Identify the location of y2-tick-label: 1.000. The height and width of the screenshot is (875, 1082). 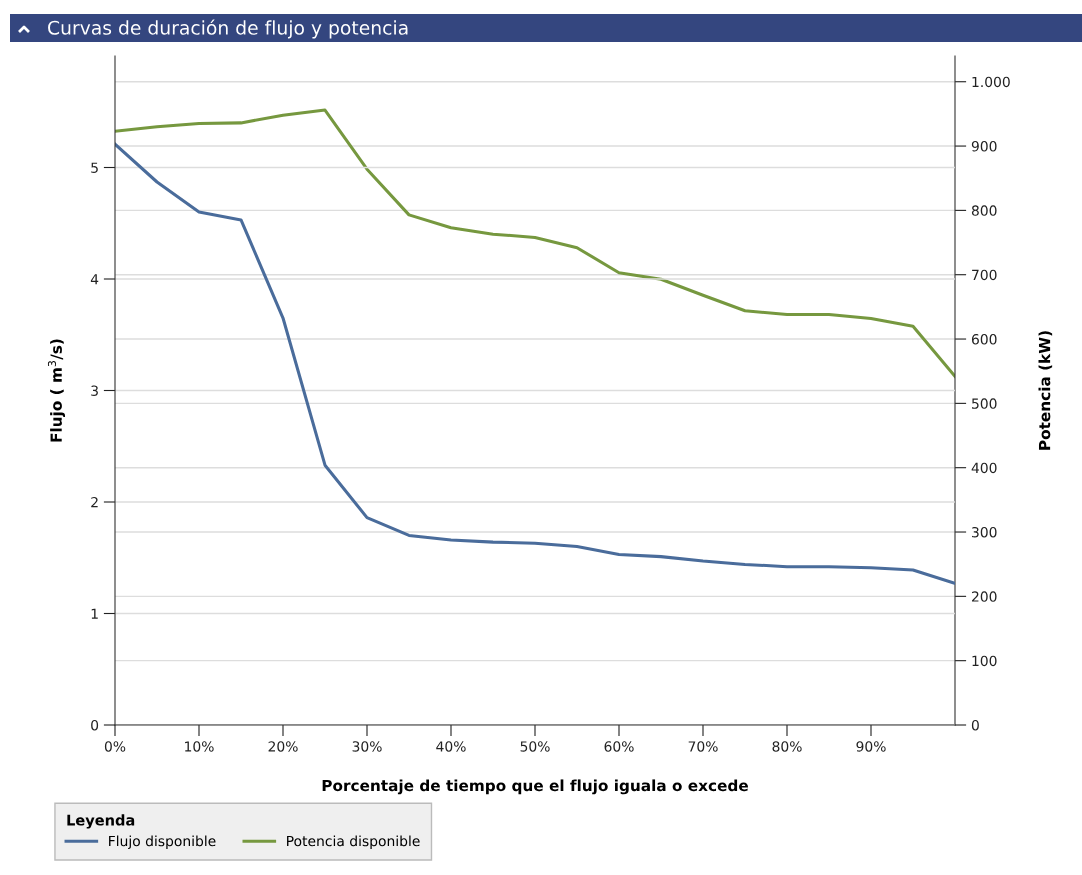
(991, 82).